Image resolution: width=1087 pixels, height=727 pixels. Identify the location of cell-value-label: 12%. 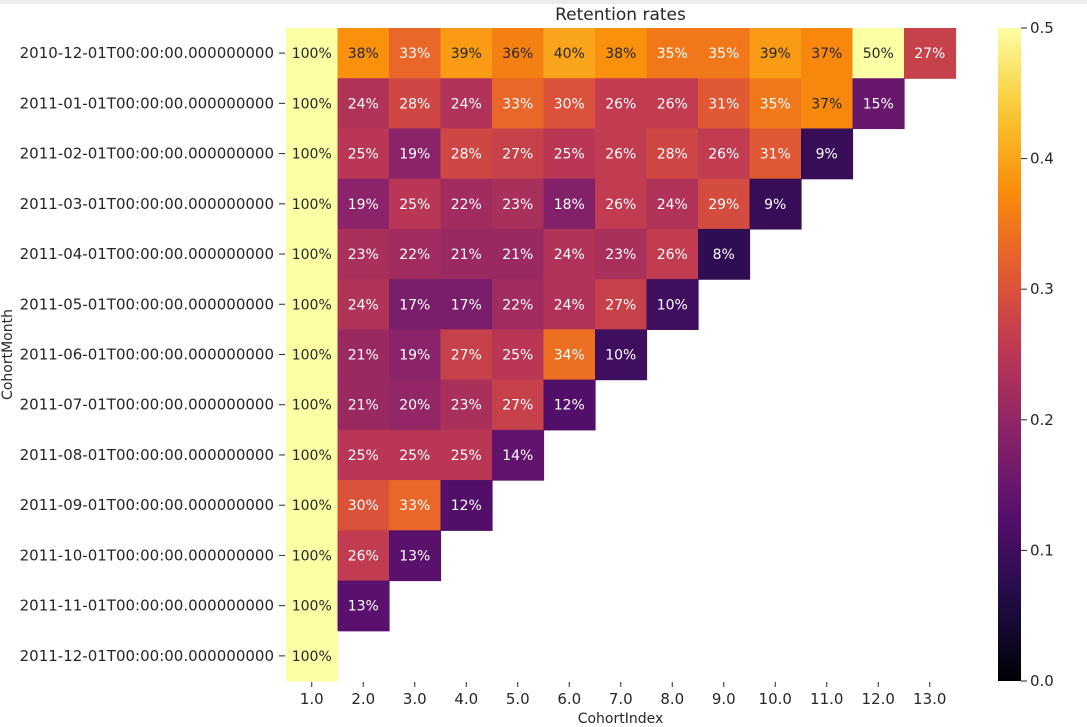
(569, 406).